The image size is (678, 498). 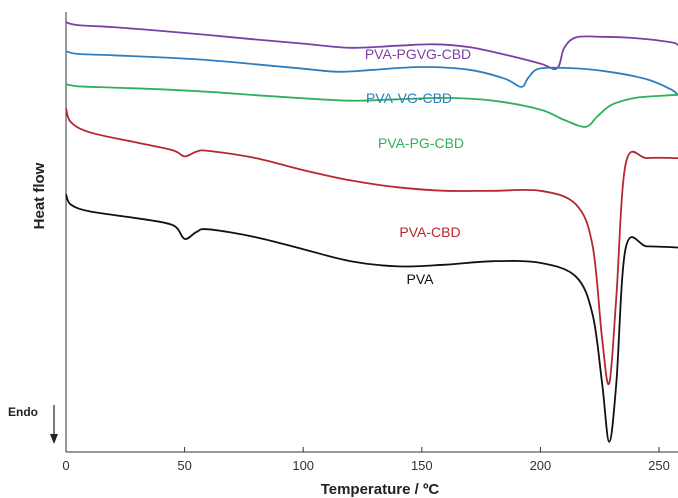 What do you see at coordinates (39, 195) in the screenshot?
I see `y-axis-title: Heat flow` at bounding box center [39, 195].